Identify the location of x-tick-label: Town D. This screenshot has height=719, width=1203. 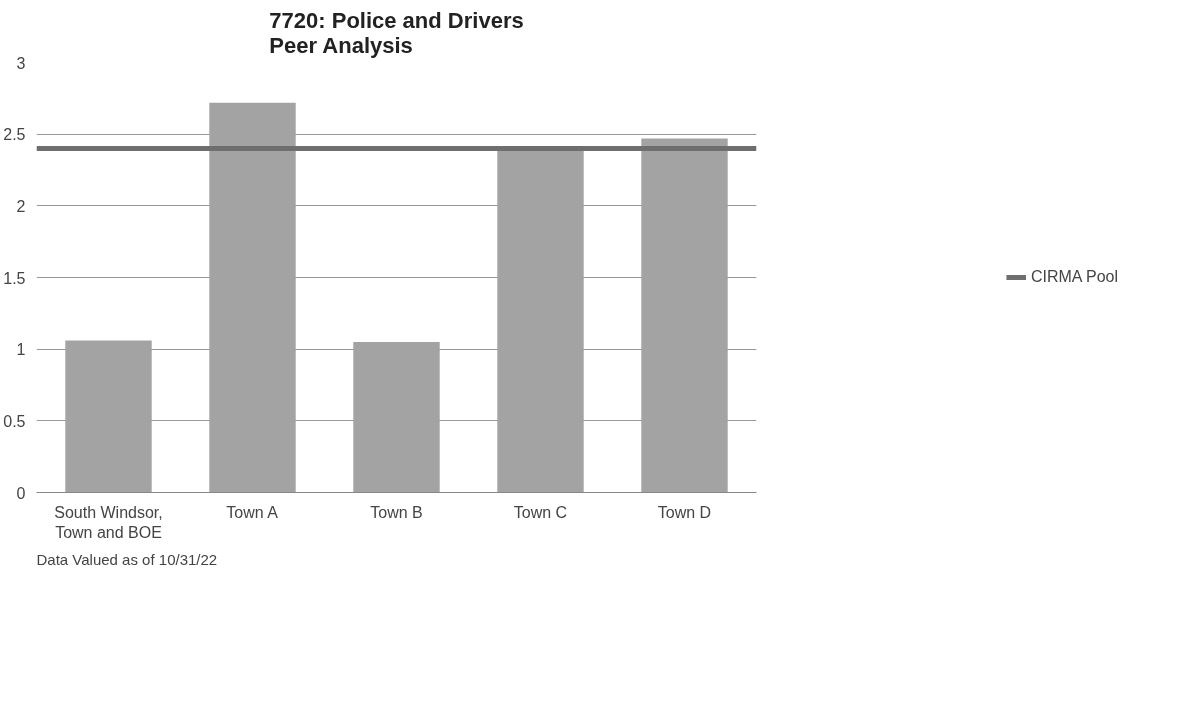
(684, 512).